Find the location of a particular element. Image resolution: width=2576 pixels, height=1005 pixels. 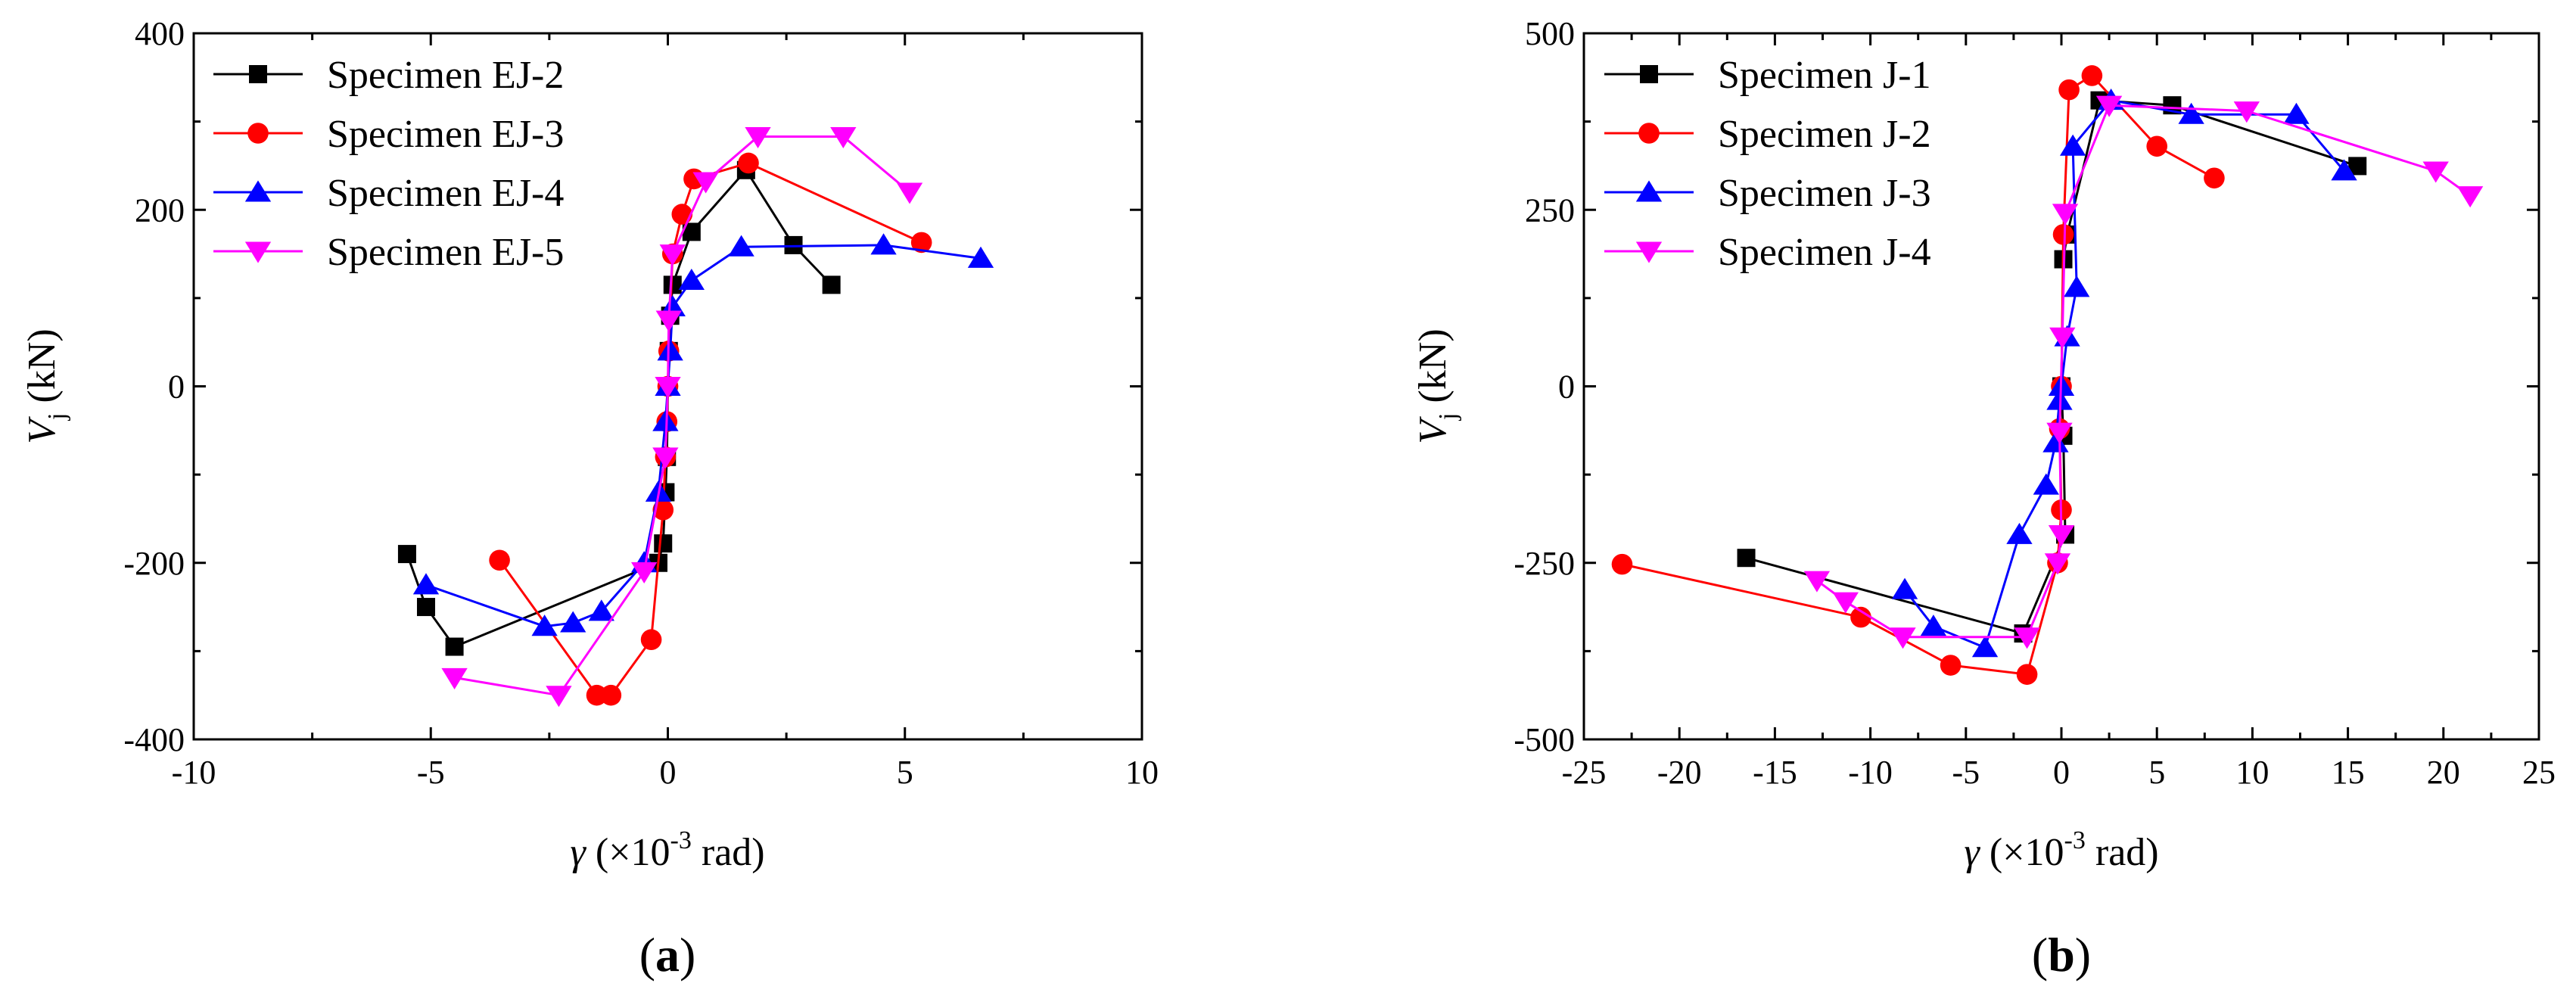

x-tick-label: 20 is located at coordinates (2443, 772).